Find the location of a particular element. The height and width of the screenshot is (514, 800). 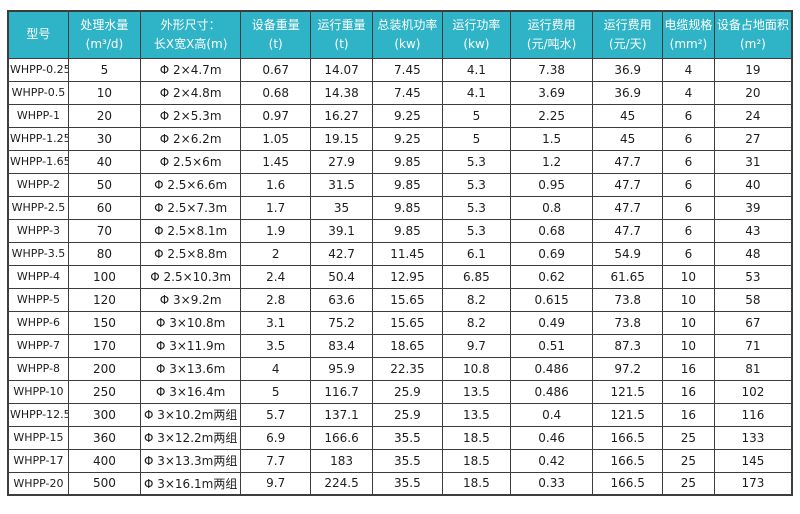

table-cell: 1.05 is located at coordinates (276, 138).